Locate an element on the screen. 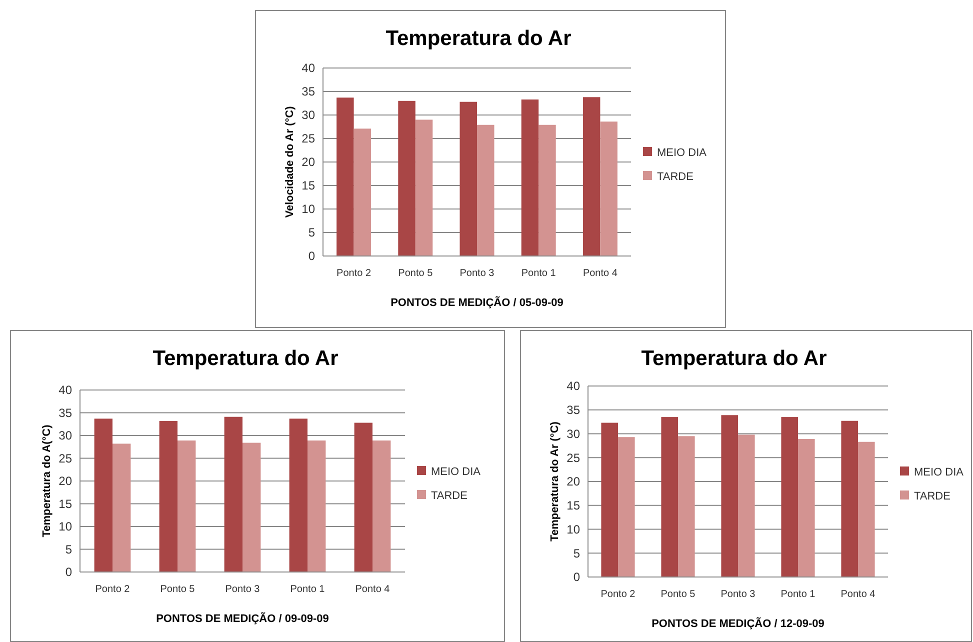 This screenshot has height=642, width=973. x-axis-title: PONTOS DE MEDIÇÃO / 05-09-09 is located at coordinates (477, 302).